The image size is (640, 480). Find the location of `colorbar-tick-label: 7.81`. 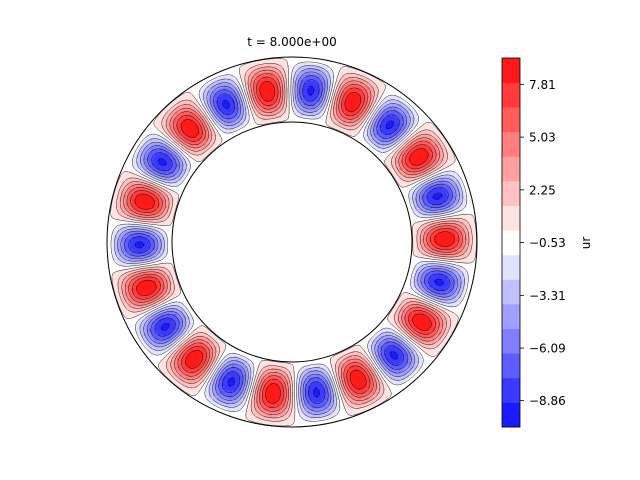

colorbar-tick-label: 7.81 is located at coordinates (542, 85).